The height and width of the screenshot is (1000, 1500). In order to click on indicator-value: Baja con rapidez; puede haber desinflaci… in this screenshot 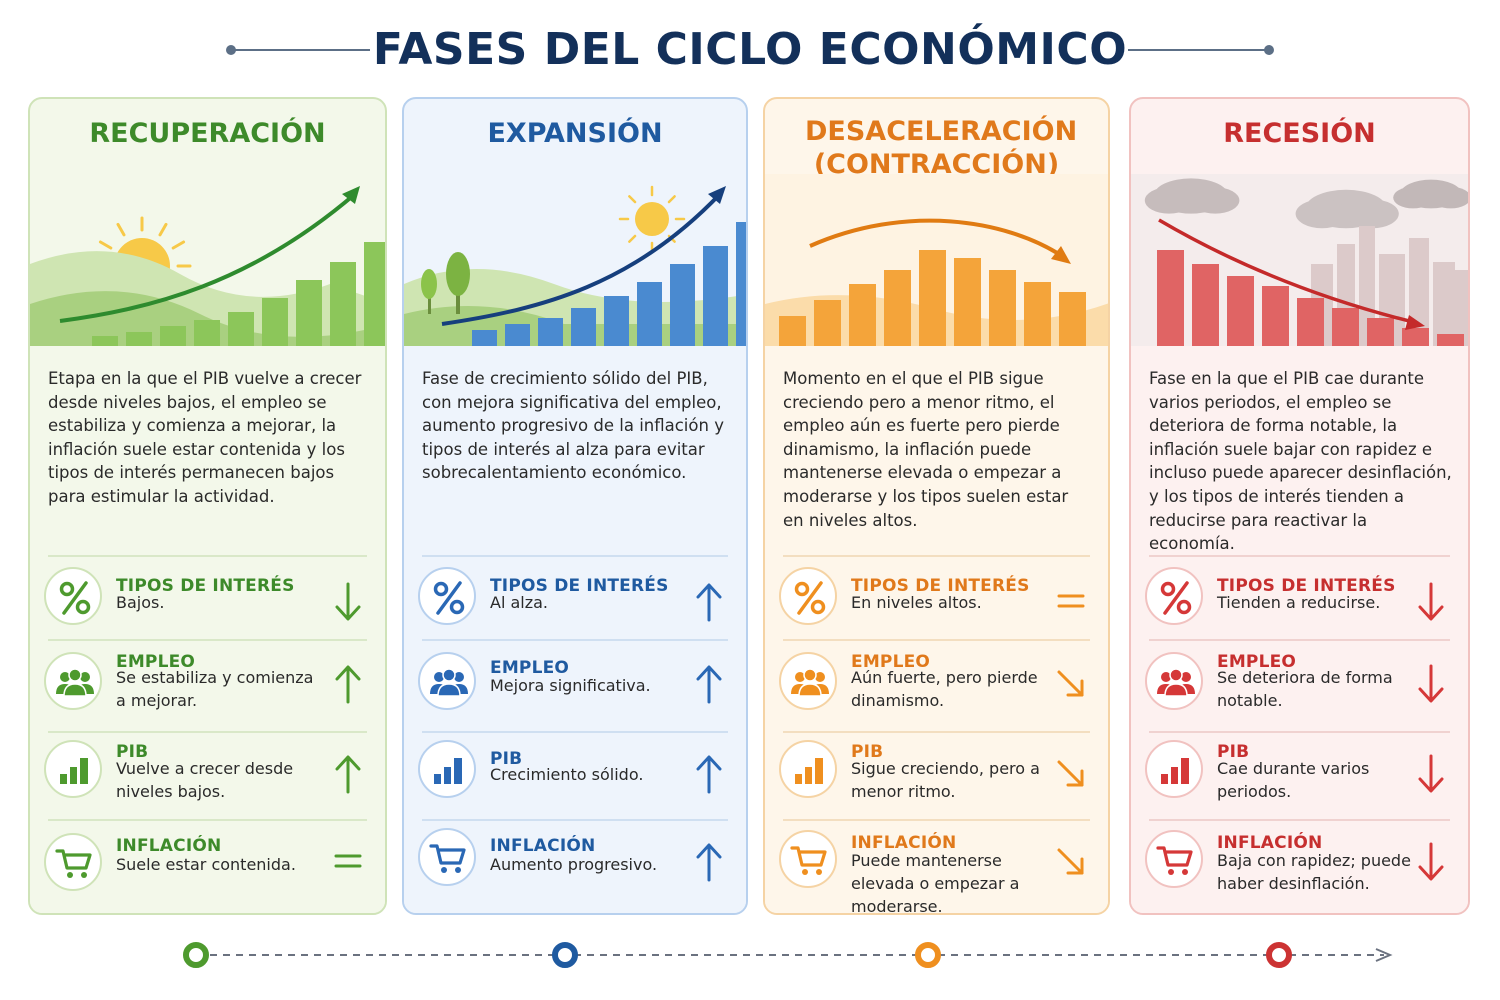, I will do `click(1314, 872)`.